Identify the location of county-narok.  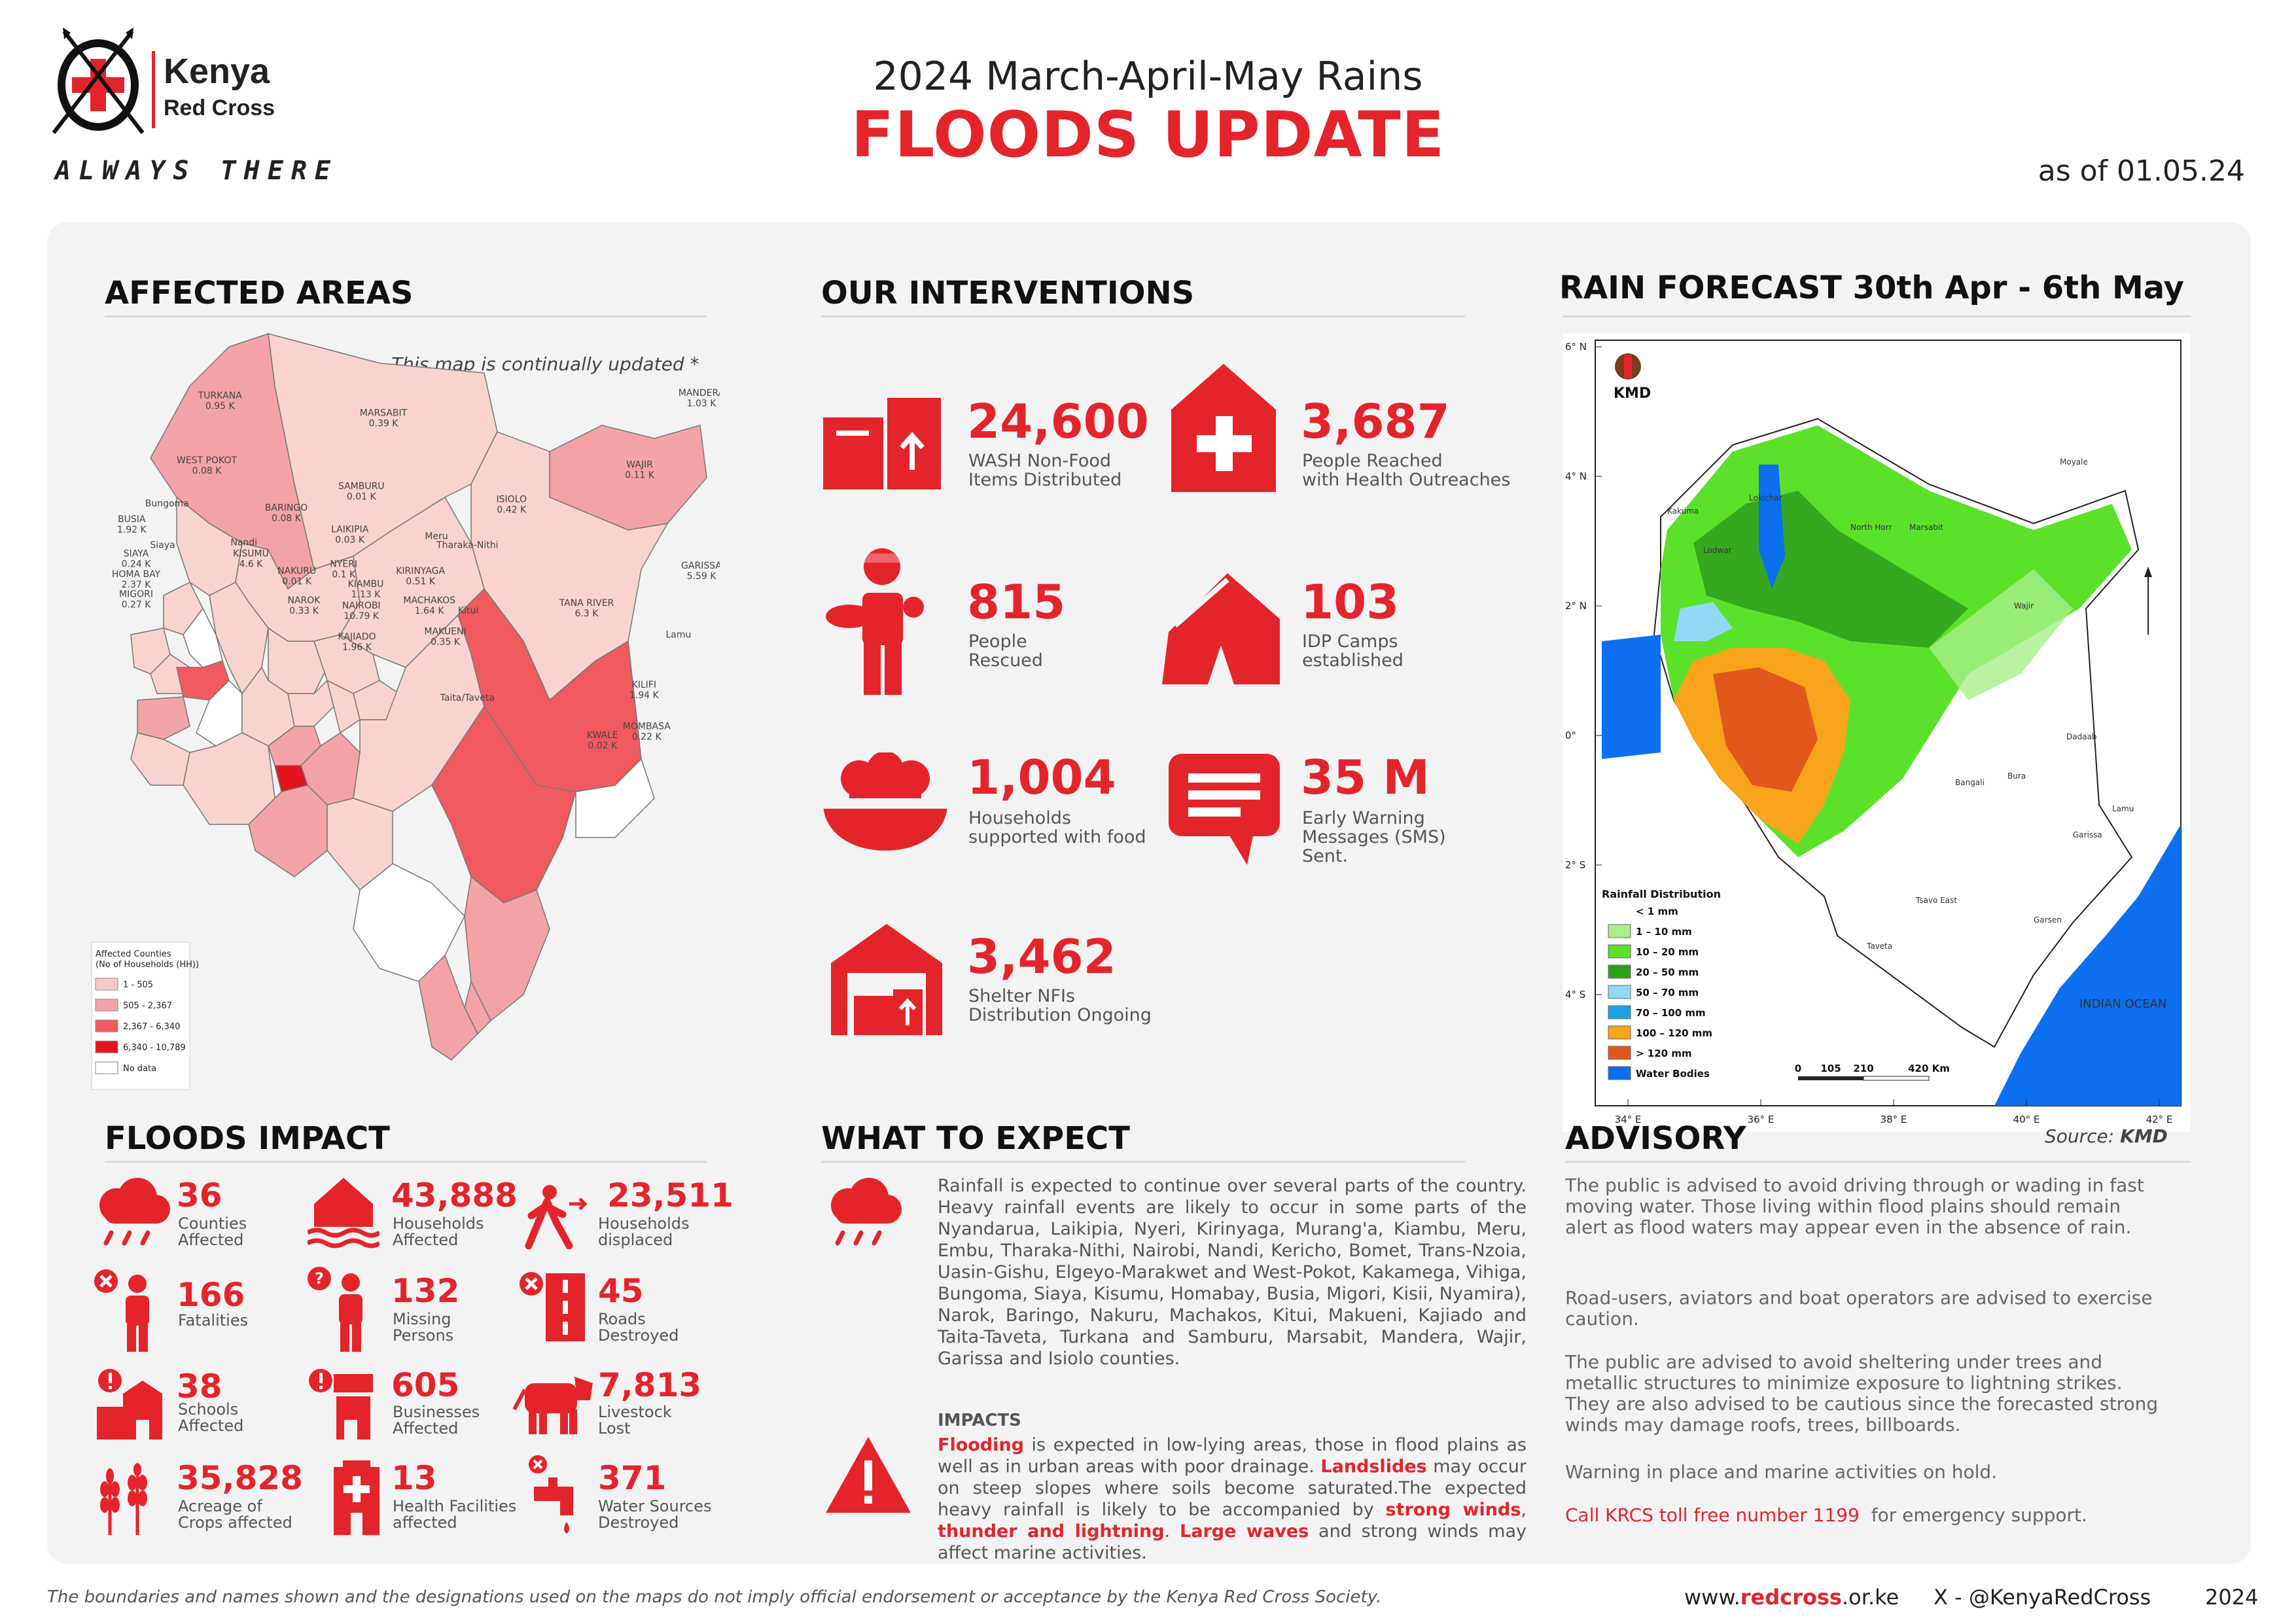
(229, 778).